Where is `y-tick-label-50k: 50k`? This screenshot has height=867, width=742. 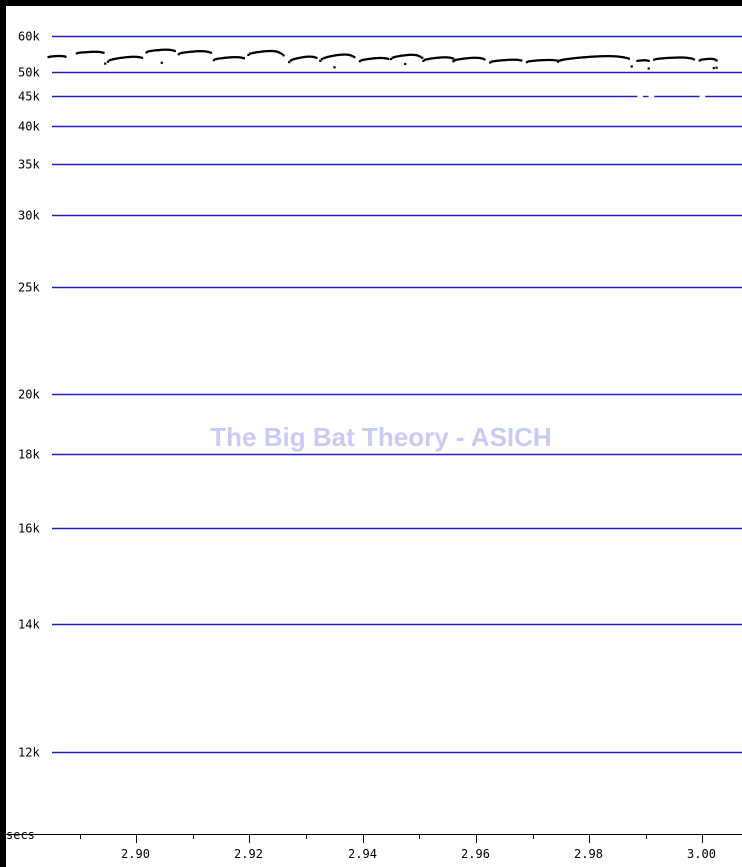
y-tick-label-50k: 50k is located at coordinates (29, 73).